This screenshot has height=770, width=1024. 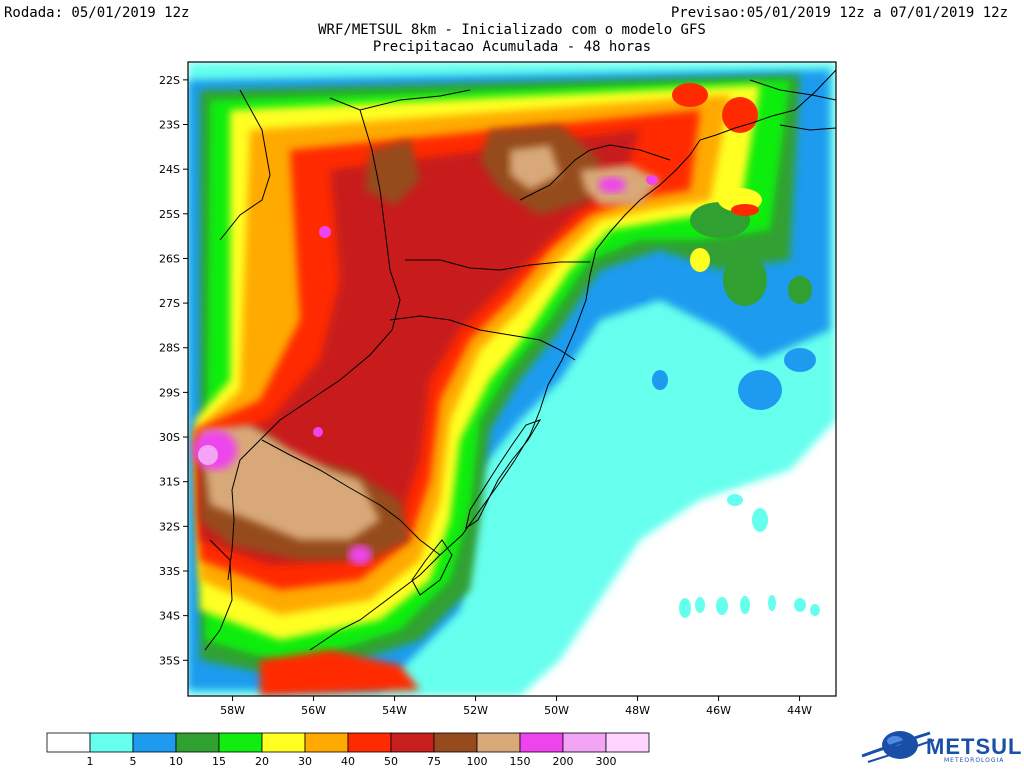 I want to click on lon-tick-label: 54W, so click(x=394, y=710).